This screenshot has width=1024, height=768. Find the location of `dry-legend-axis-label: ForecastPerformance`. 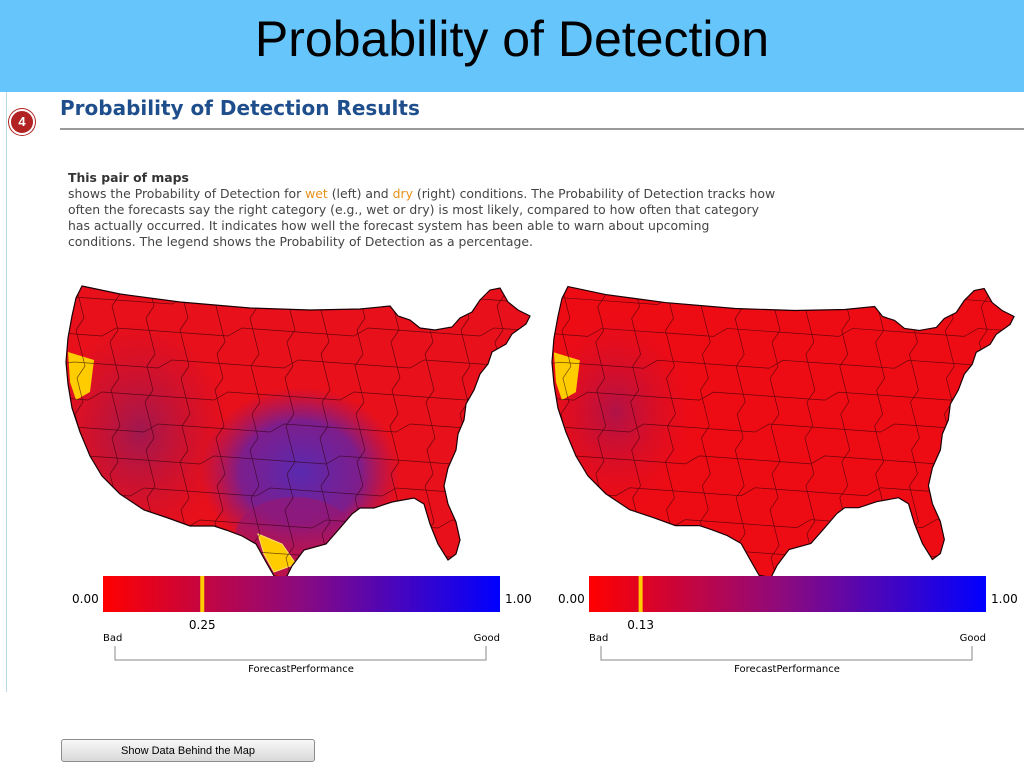

dry-legend-axis-label: ForecastPerformance is located at coordinates (787, 669).